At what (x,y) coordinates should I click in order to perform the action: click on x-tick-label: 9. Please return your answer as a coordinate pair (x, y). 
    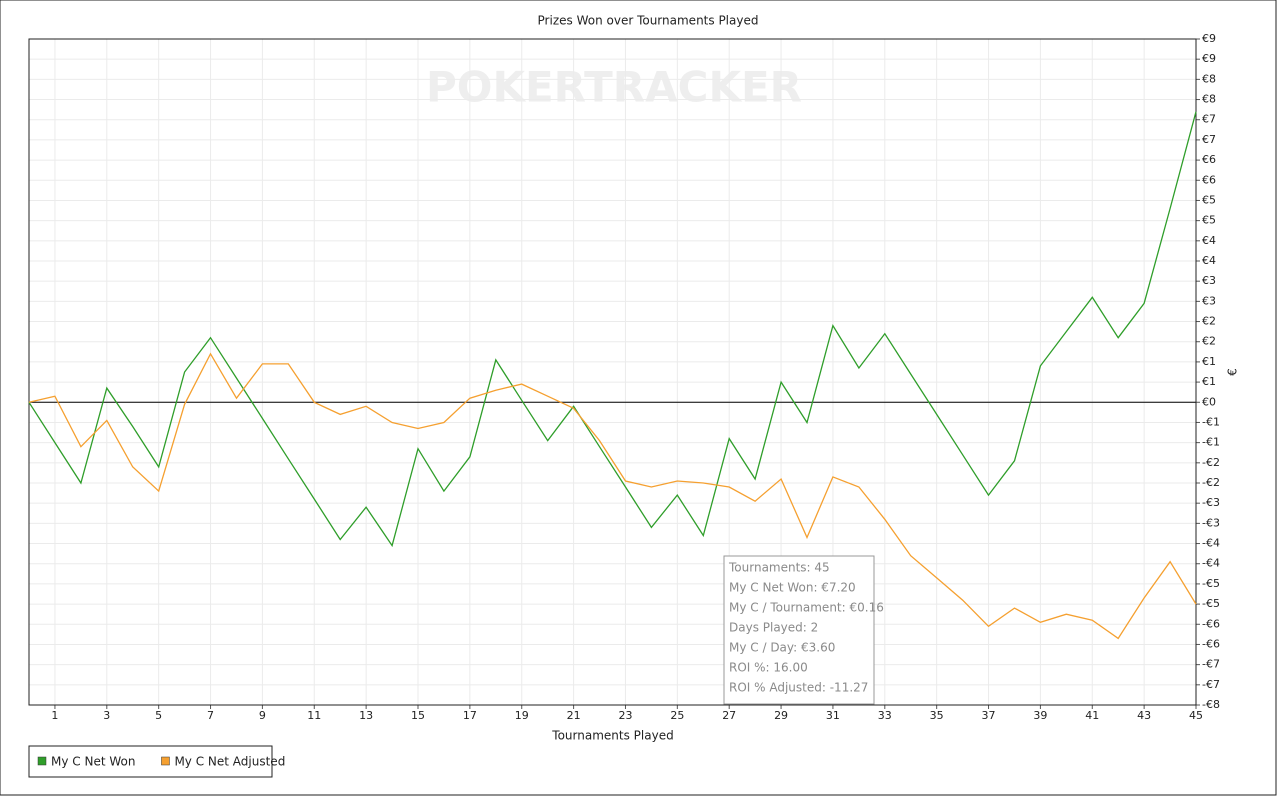
    Looking at the image, I should click on (262, 715).